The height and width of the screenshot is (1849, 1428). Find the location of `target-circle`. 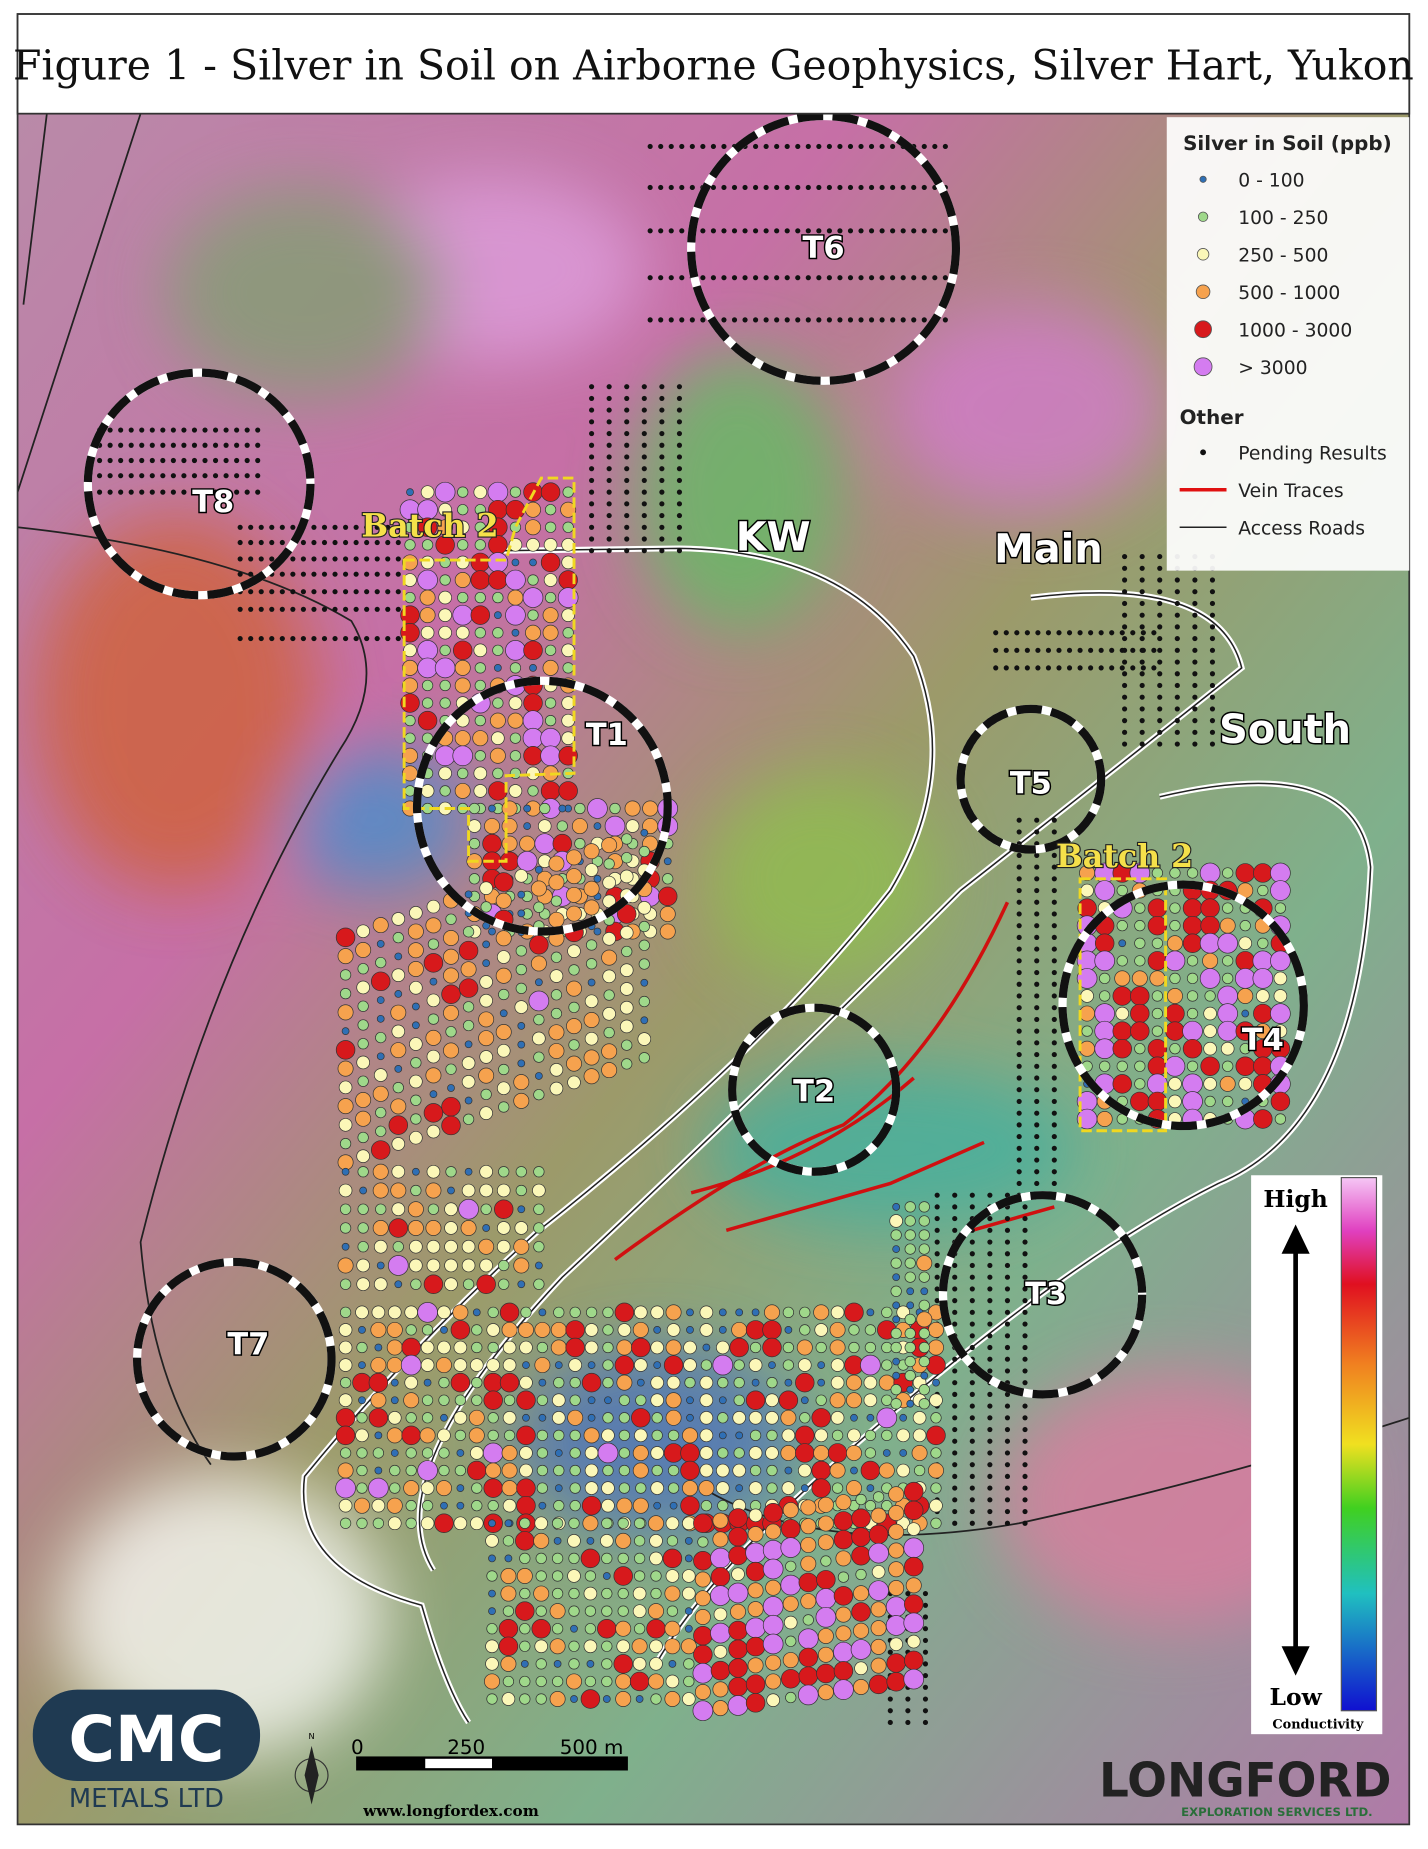

target-circle is located at coordinates (1031, 779).